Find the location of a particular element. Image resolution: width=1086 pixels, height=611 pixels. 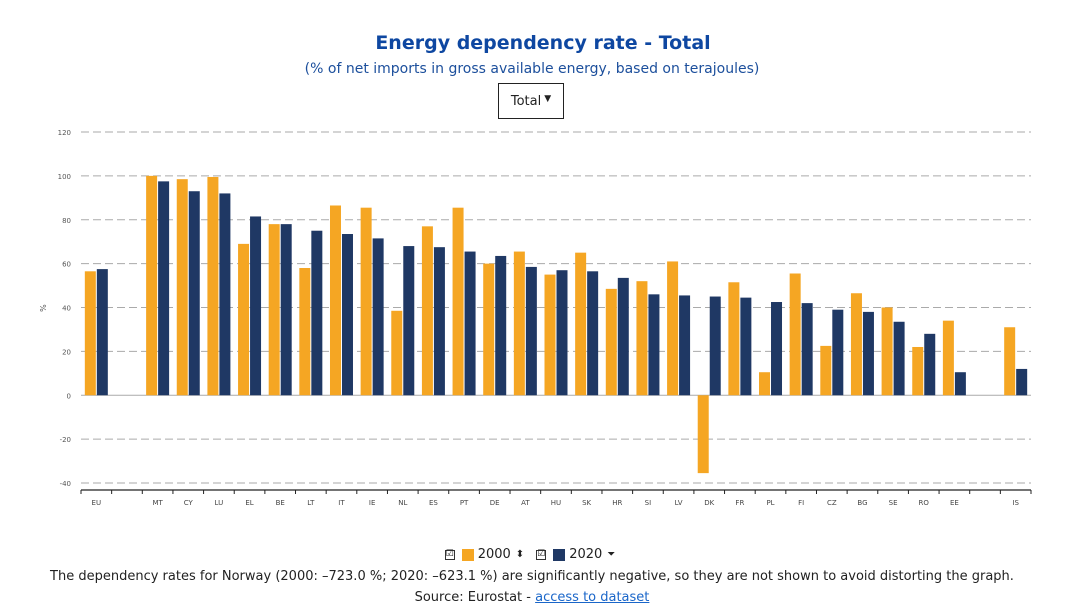

category-dropdown: Total ▼ is located at coordinates (531, 101).